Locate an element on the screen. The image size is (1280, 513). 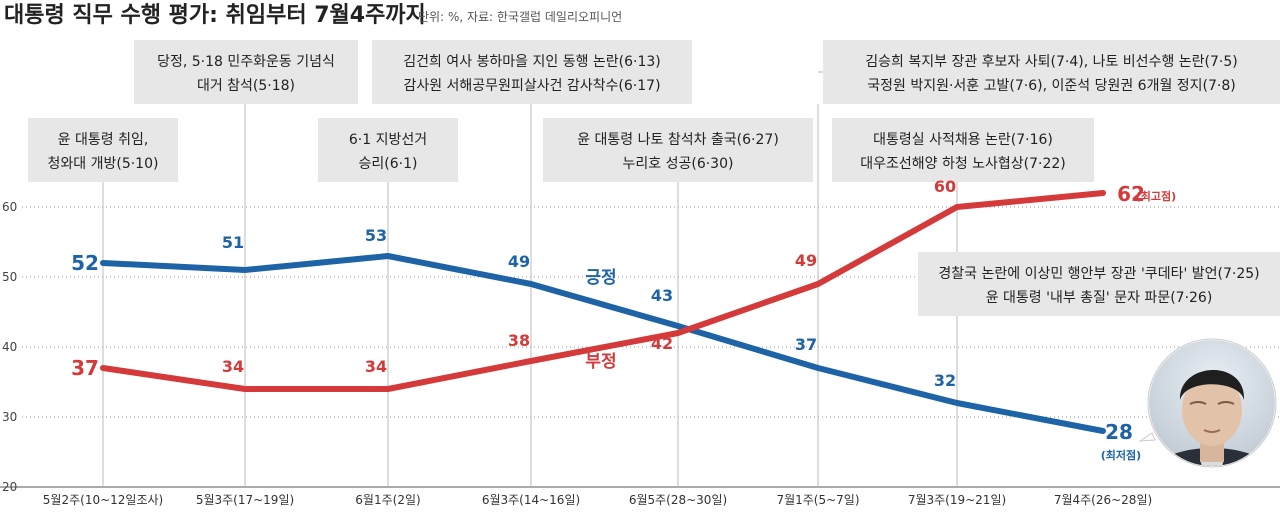
annotation-text: 대통령실 사적채용 논란(7·16) is located at coordinates (963, 140).